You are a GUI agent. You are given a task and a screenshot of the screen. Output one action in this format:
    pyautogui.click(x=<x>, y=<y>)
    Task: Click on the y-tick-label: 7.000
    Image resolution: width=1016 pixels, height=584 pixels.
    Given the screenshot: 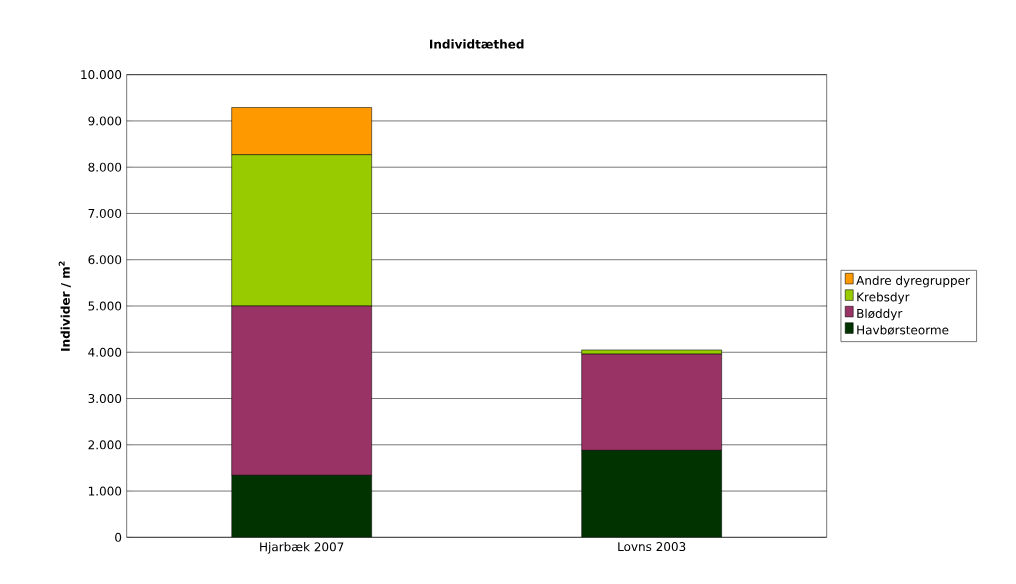 What is the action you would take?
    pyautogui.click(x=105, y=213)
    